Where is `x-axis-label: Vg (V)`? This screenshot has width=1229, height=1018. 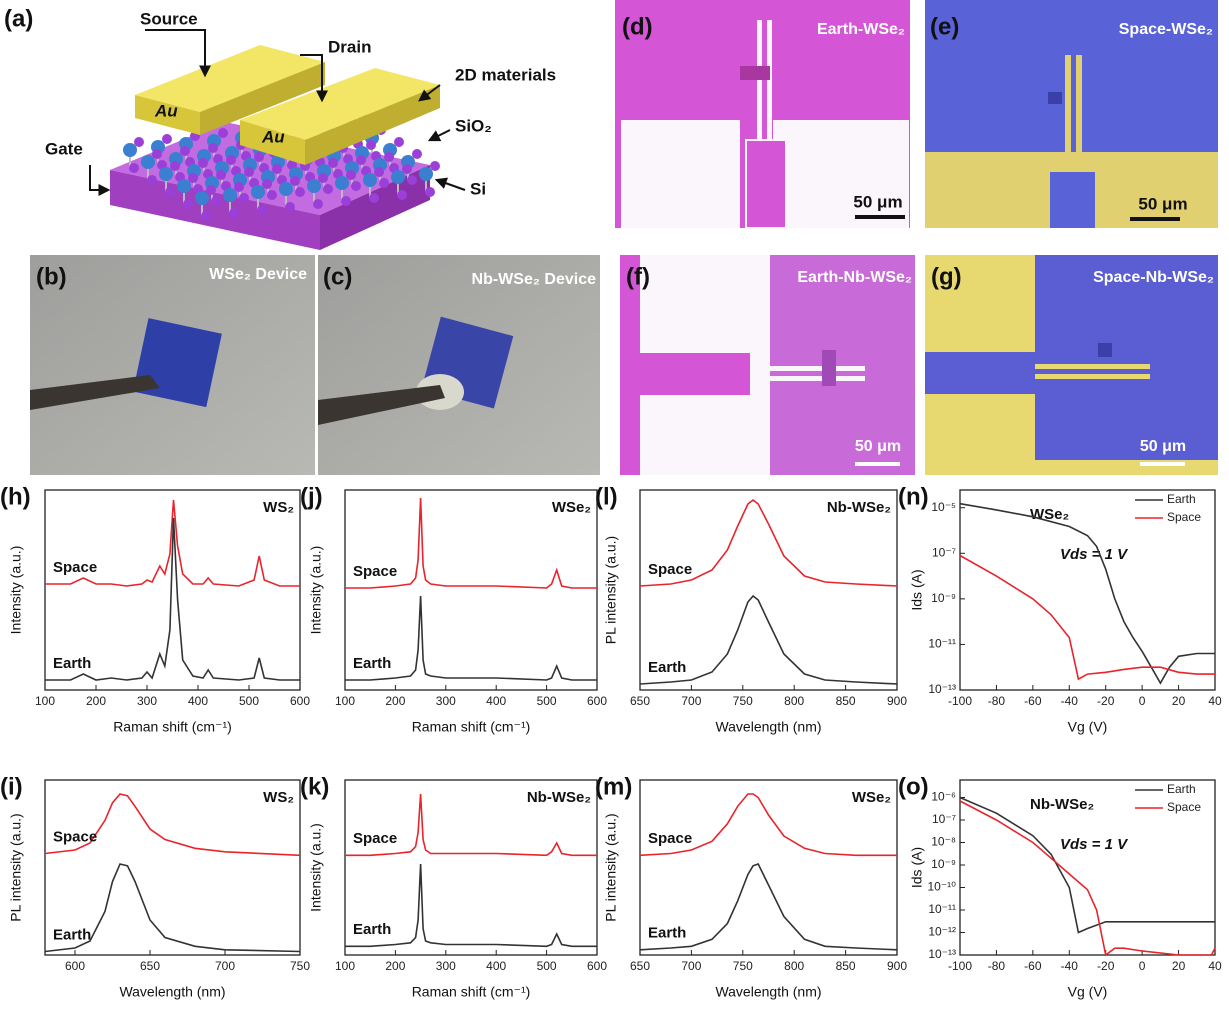
x-axis-label: Vg (V) is located at coordinates (1088, 727).